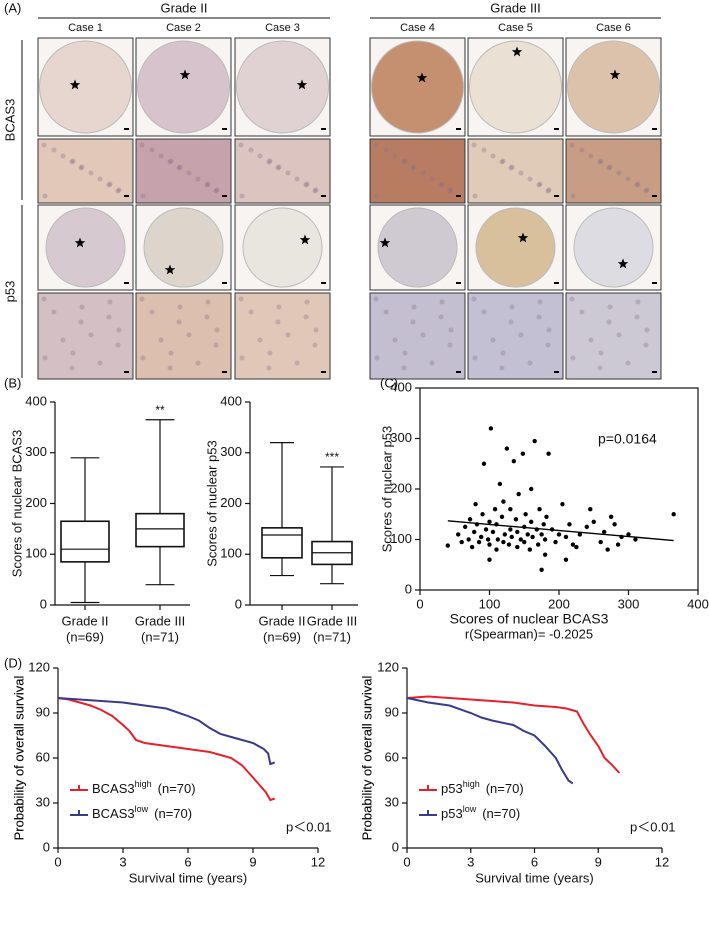 This screenshot has width=709, height=946. Describe the element at coordinates (470, 809) in the screenshot. I see `legend-sup: low` at that location.